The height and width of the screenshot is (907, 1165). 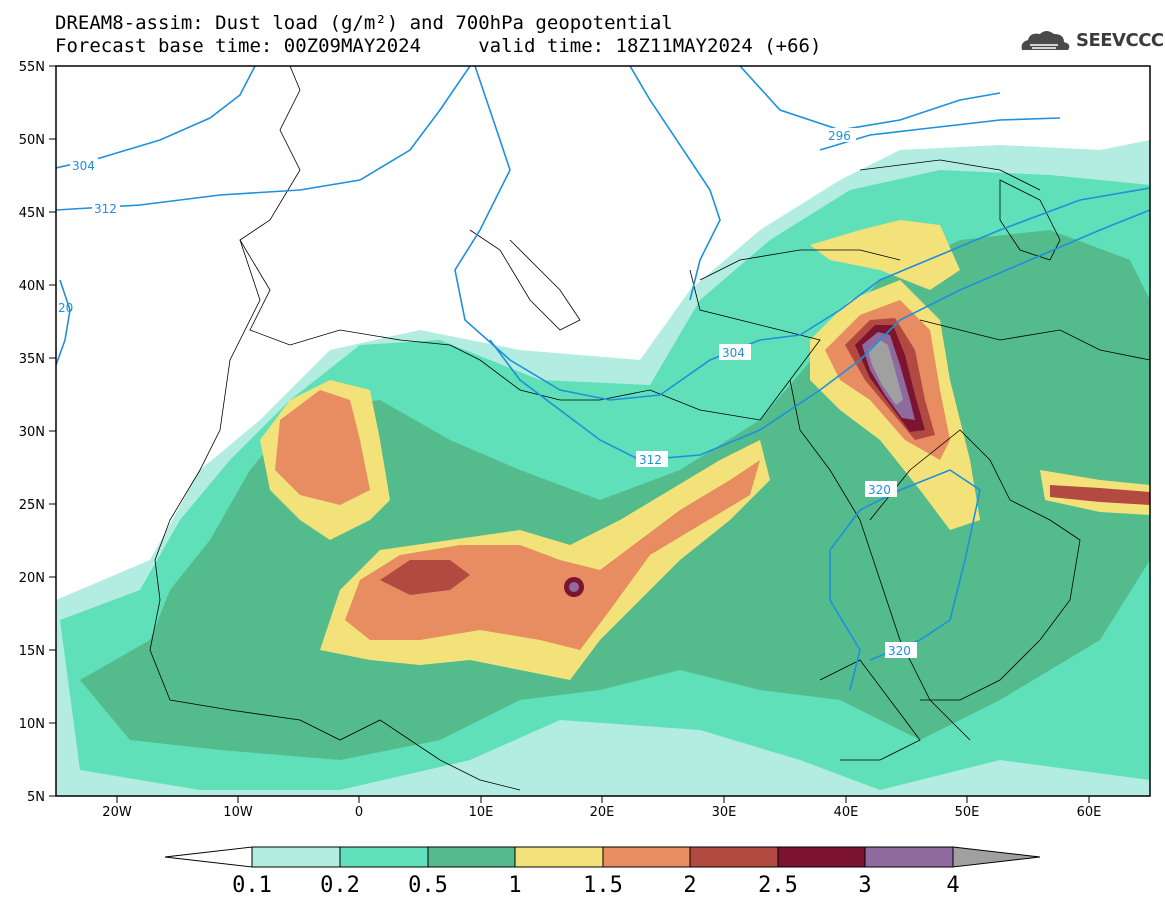 I want to click on lat-label: 5N, so click(x=36, y=797).